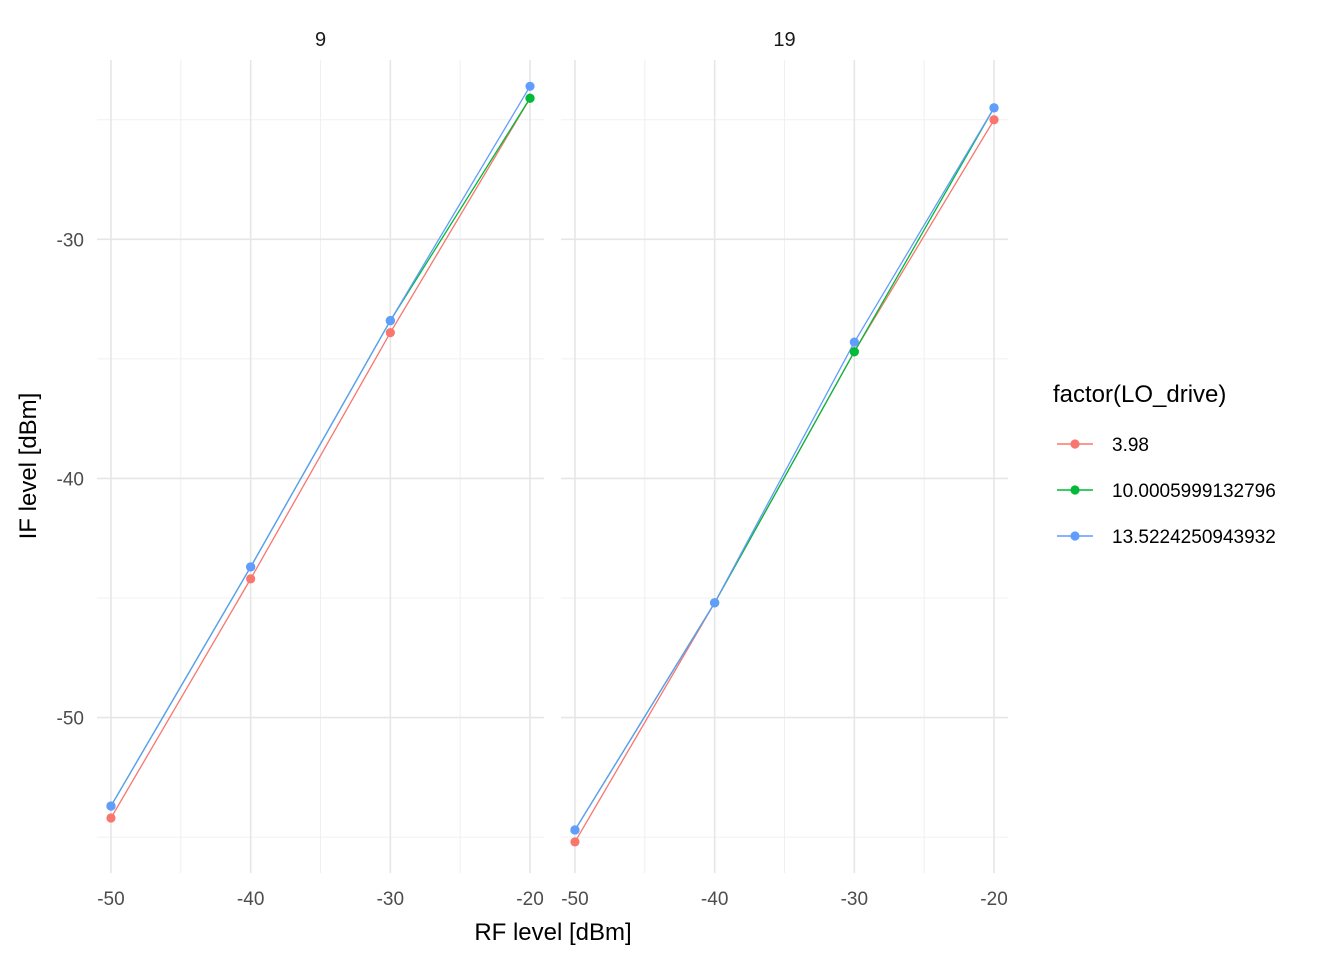  Describe the element at coordinates (784, 40) in the screenshot. I see `facet-strip-label: 19` at that location.